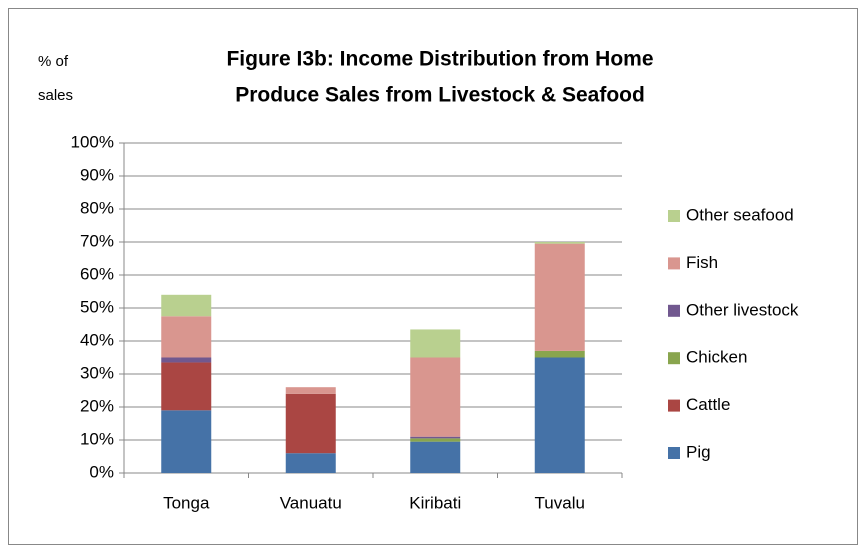  I want to click on x-tick-label: Kiribati, so click(435, 502).